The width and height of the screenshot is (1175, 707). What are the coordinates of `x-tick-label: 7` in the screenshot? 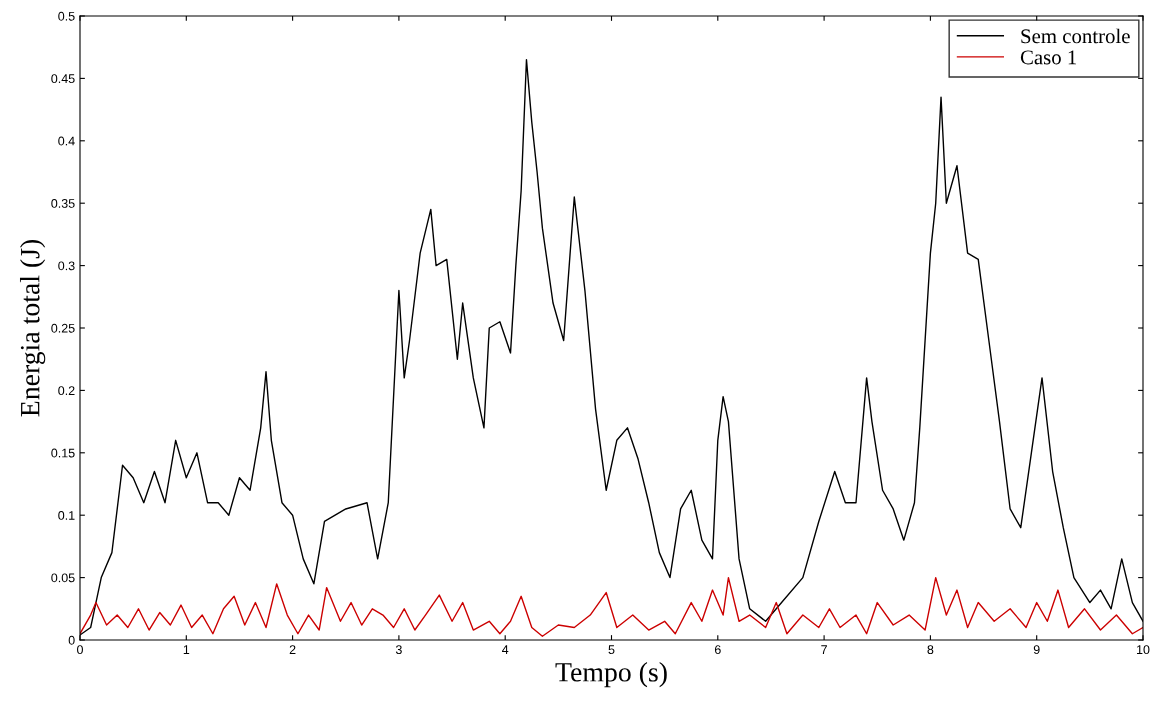 It's located at (824, 649).